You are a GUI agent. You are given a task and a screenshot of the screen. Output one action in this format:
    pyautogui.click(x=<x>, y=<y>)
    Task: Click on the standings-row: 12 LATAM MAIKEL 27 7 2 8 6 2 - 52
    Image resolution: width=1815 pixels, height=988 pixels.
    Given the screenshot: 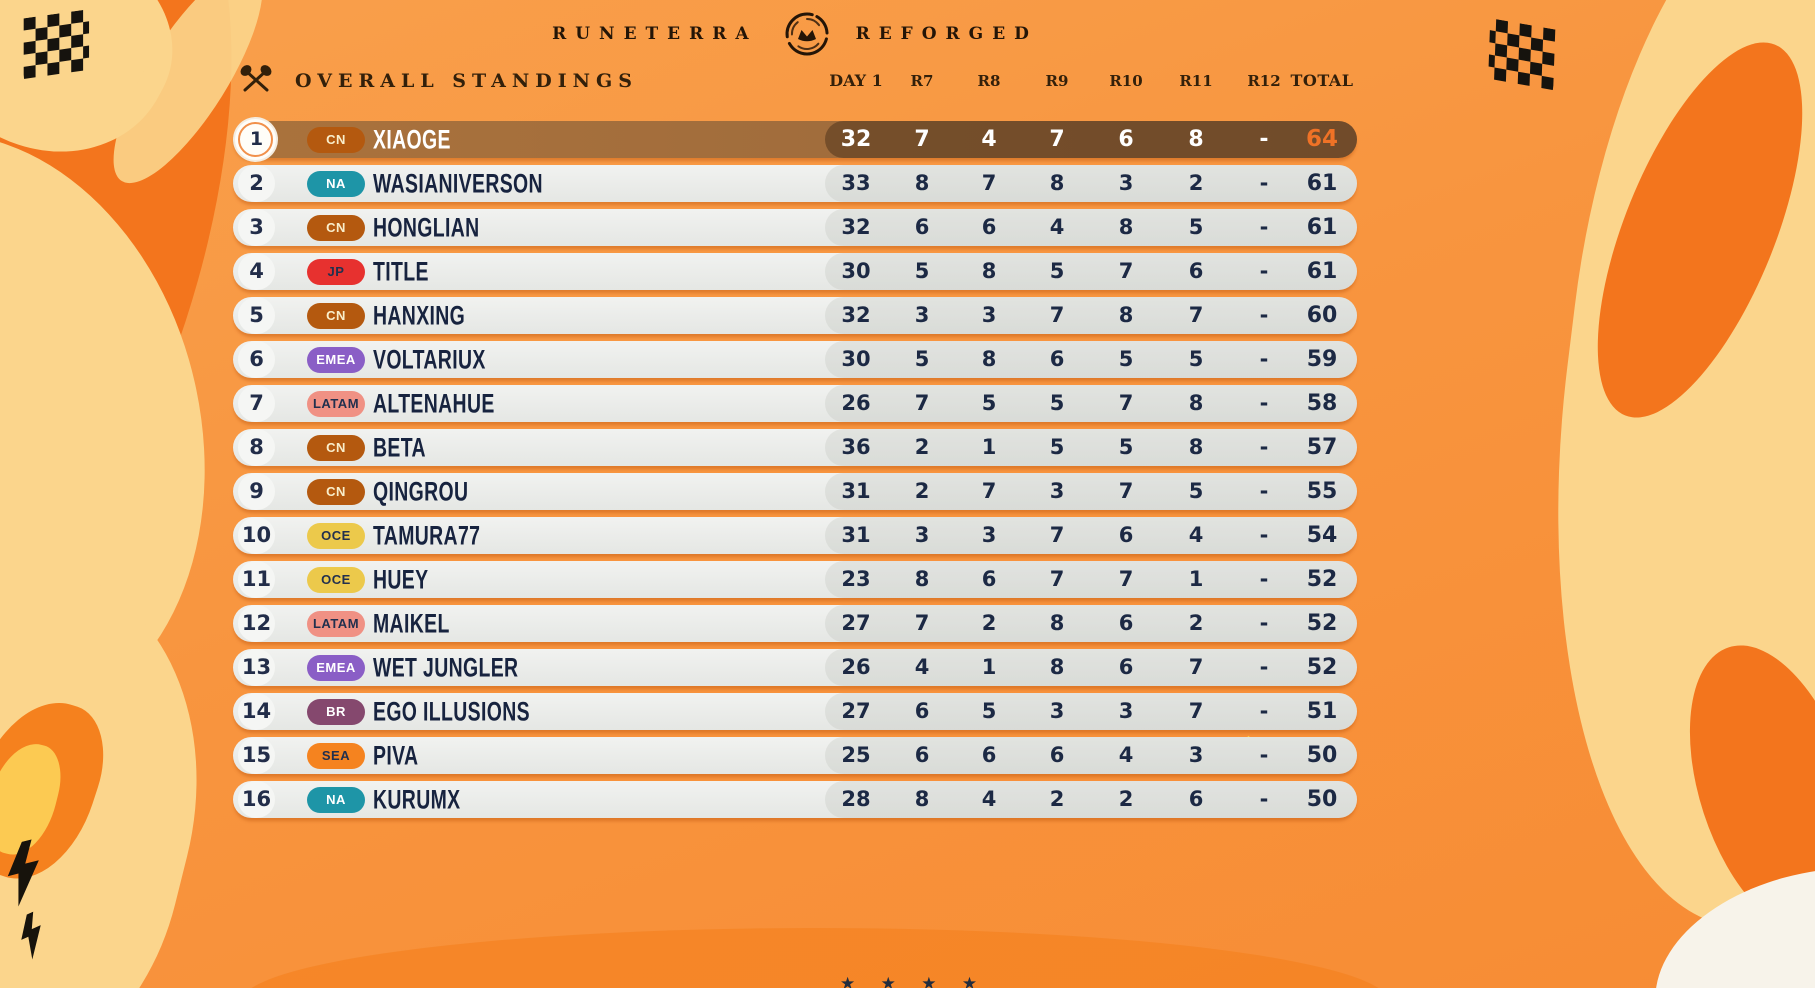 What is the action you would take?
    pyautogui.click(x=795, y=623)
    